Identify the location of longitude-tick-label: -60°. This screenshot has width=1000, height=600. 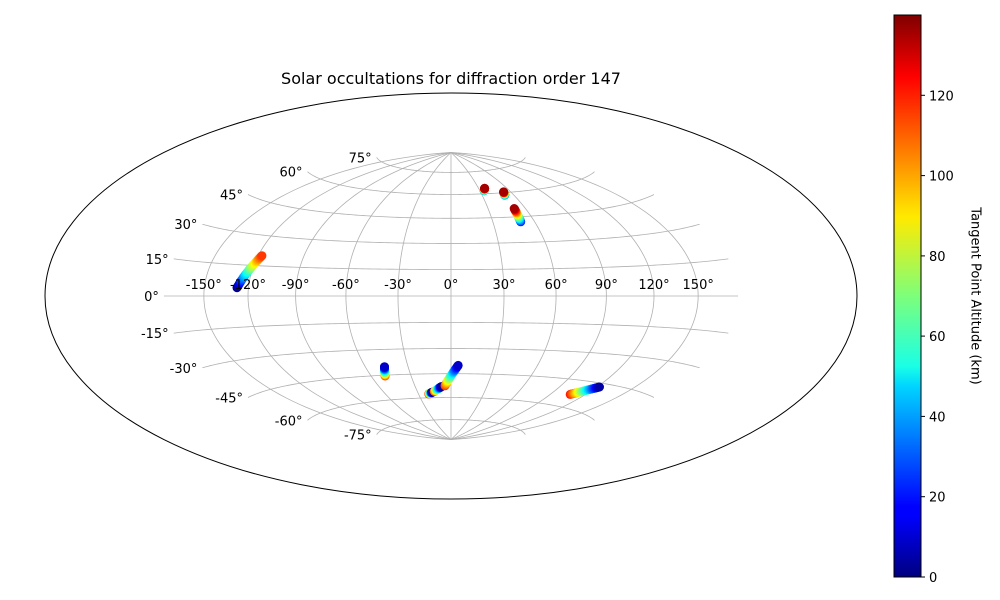
(346, 285).